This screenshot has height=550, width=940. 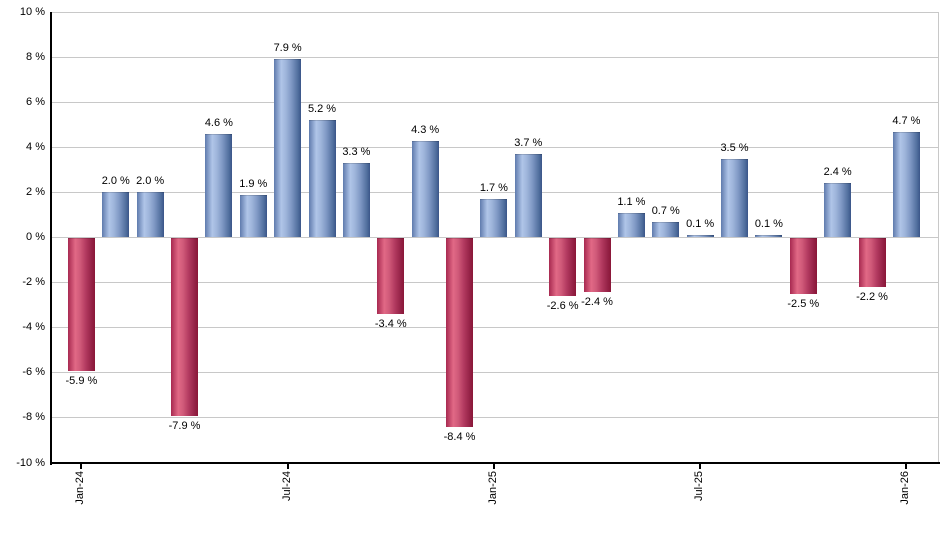 I want to click on bar-value-label: -7.9 %, so click(x=184, y=425).